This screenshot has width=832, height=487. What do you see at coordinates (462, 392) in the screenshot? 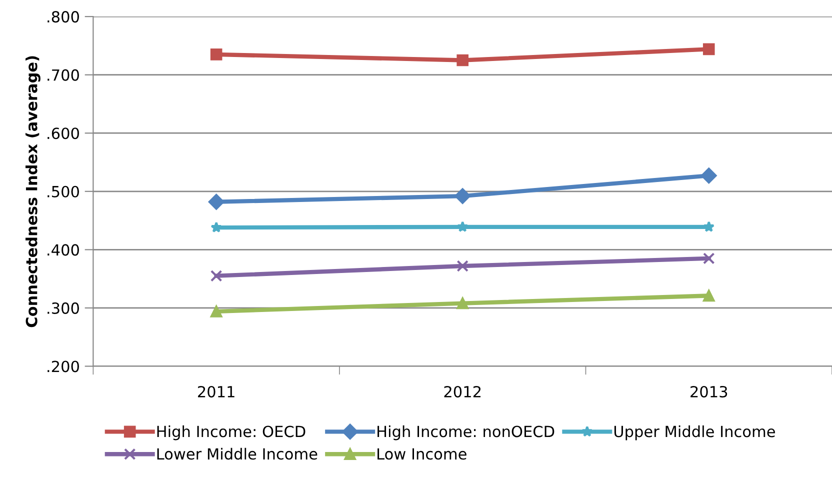
I see `x-tick-label: 2012` at bounding box center [462, 392].